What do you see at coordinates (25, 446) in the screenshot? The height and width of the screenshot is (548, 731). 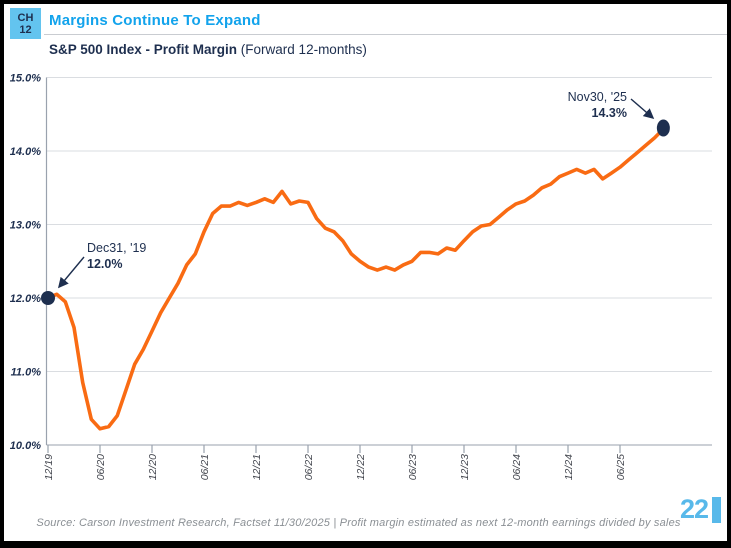 I see `y-axis-label: 10.0%` at bounding box center [25, 446].